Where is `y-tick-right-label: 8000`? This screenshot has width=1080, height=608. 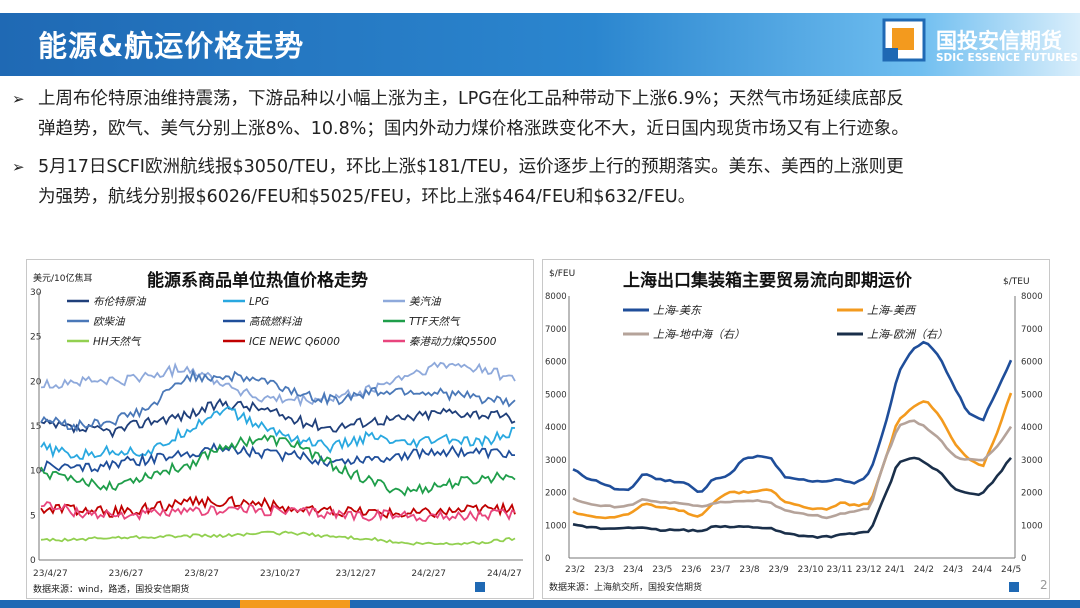 y-tick-right-label: 8000 is located at coordinates (1032, 297).